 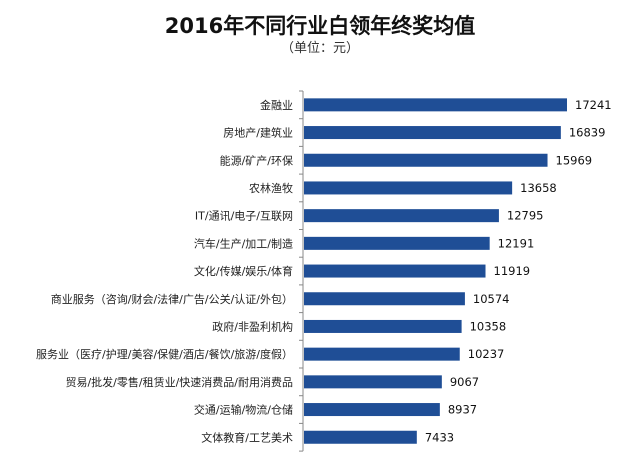 I want to click on data-label: 11919, so click(x=512, y=271).